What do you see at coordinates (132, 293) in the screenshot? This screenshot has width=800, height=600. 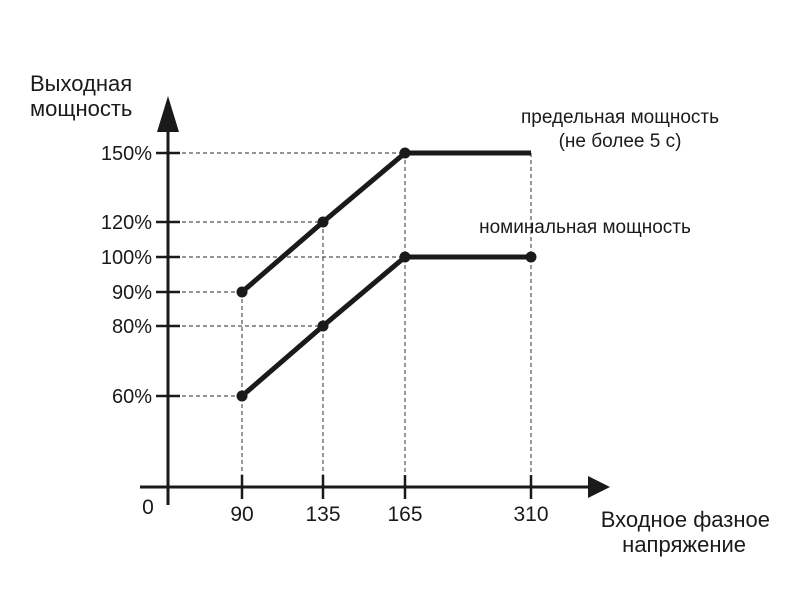 I see `y-tick-label-90: 90%` at bounding box center [132, 293].